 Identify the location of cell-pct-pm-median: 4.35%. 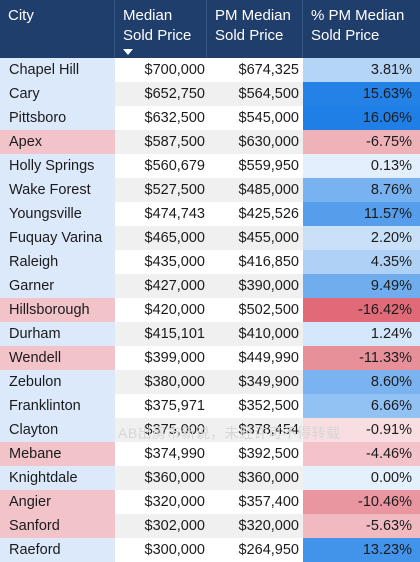
(361, 262).